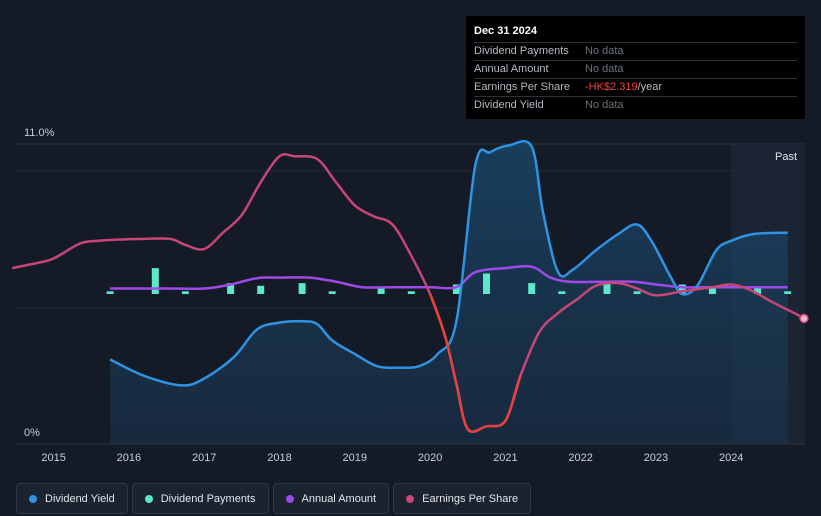 The image size is (821, 516). I want to click on tooltip-row-dividend-payments: Dividend Payments No data, so click(635, 51).